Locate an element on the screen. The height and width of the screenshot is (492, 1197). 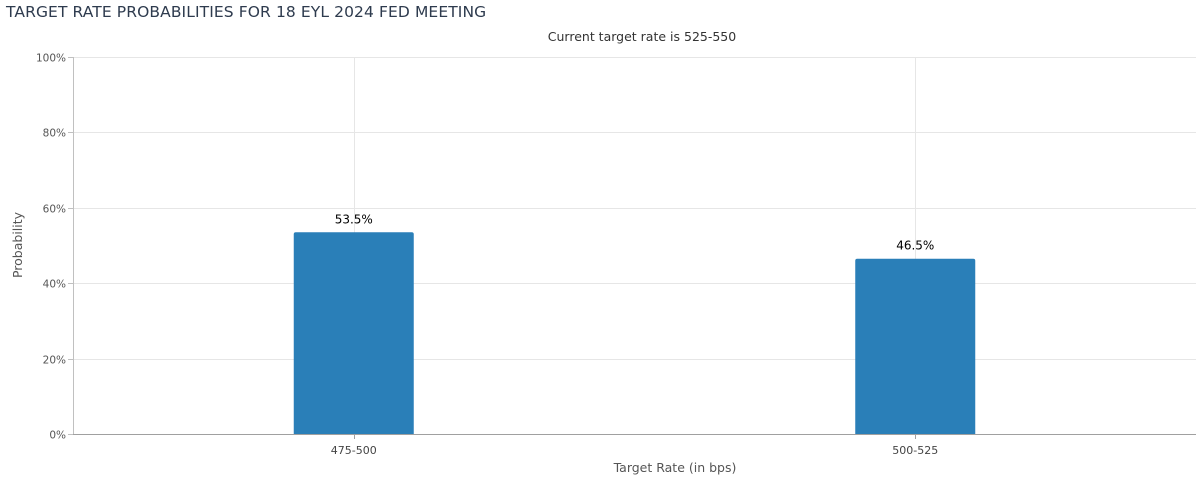
y-tick-label: 80% is located at coordinates (54, 134).